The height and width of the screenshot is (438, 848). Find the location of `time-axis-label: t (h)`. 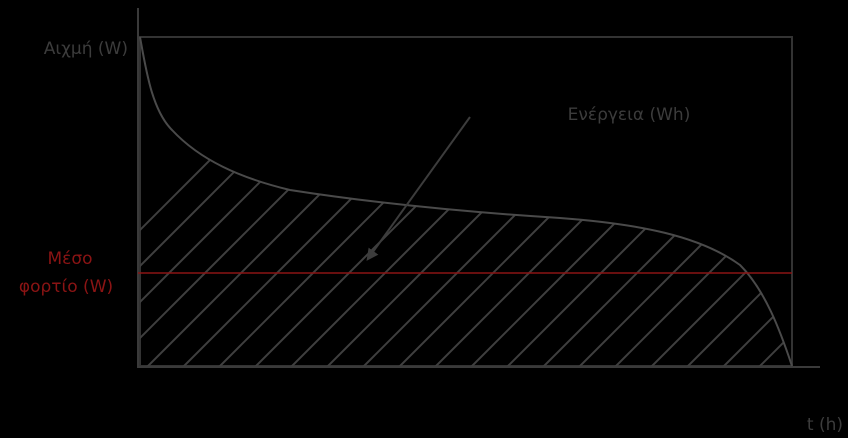

time-axis-label: t (h) is located at coordinates (825, 425).